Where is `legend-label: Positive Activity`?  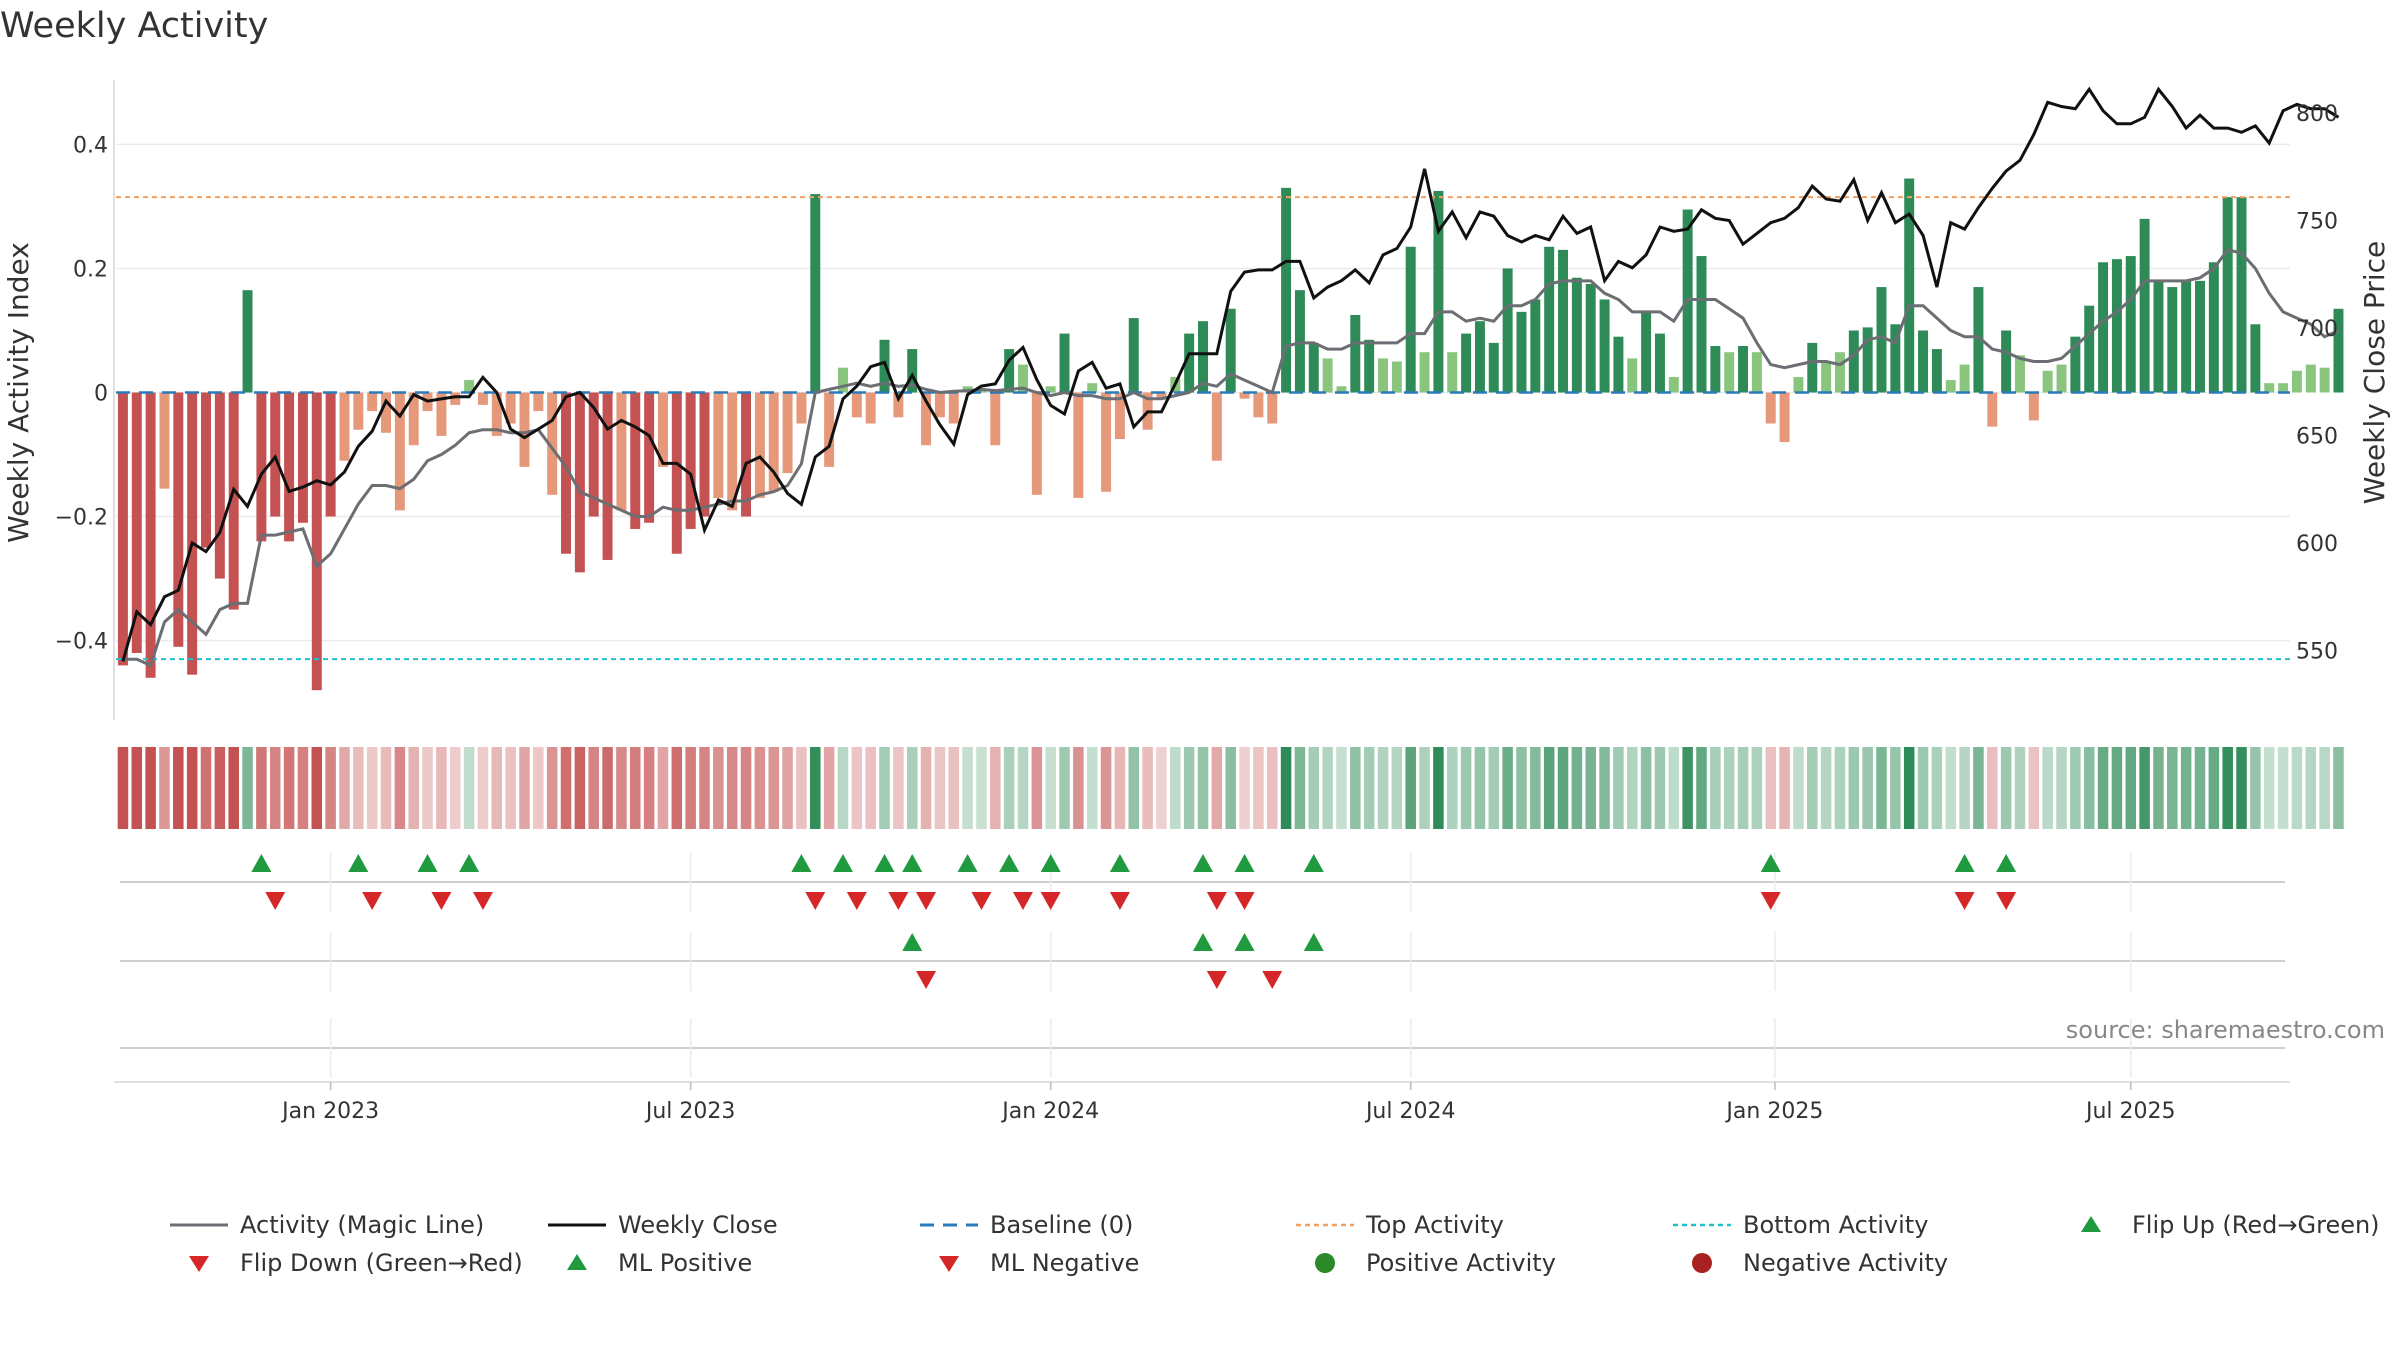 legend-label: Positive Activity is located at coordinates (1461, 1263).